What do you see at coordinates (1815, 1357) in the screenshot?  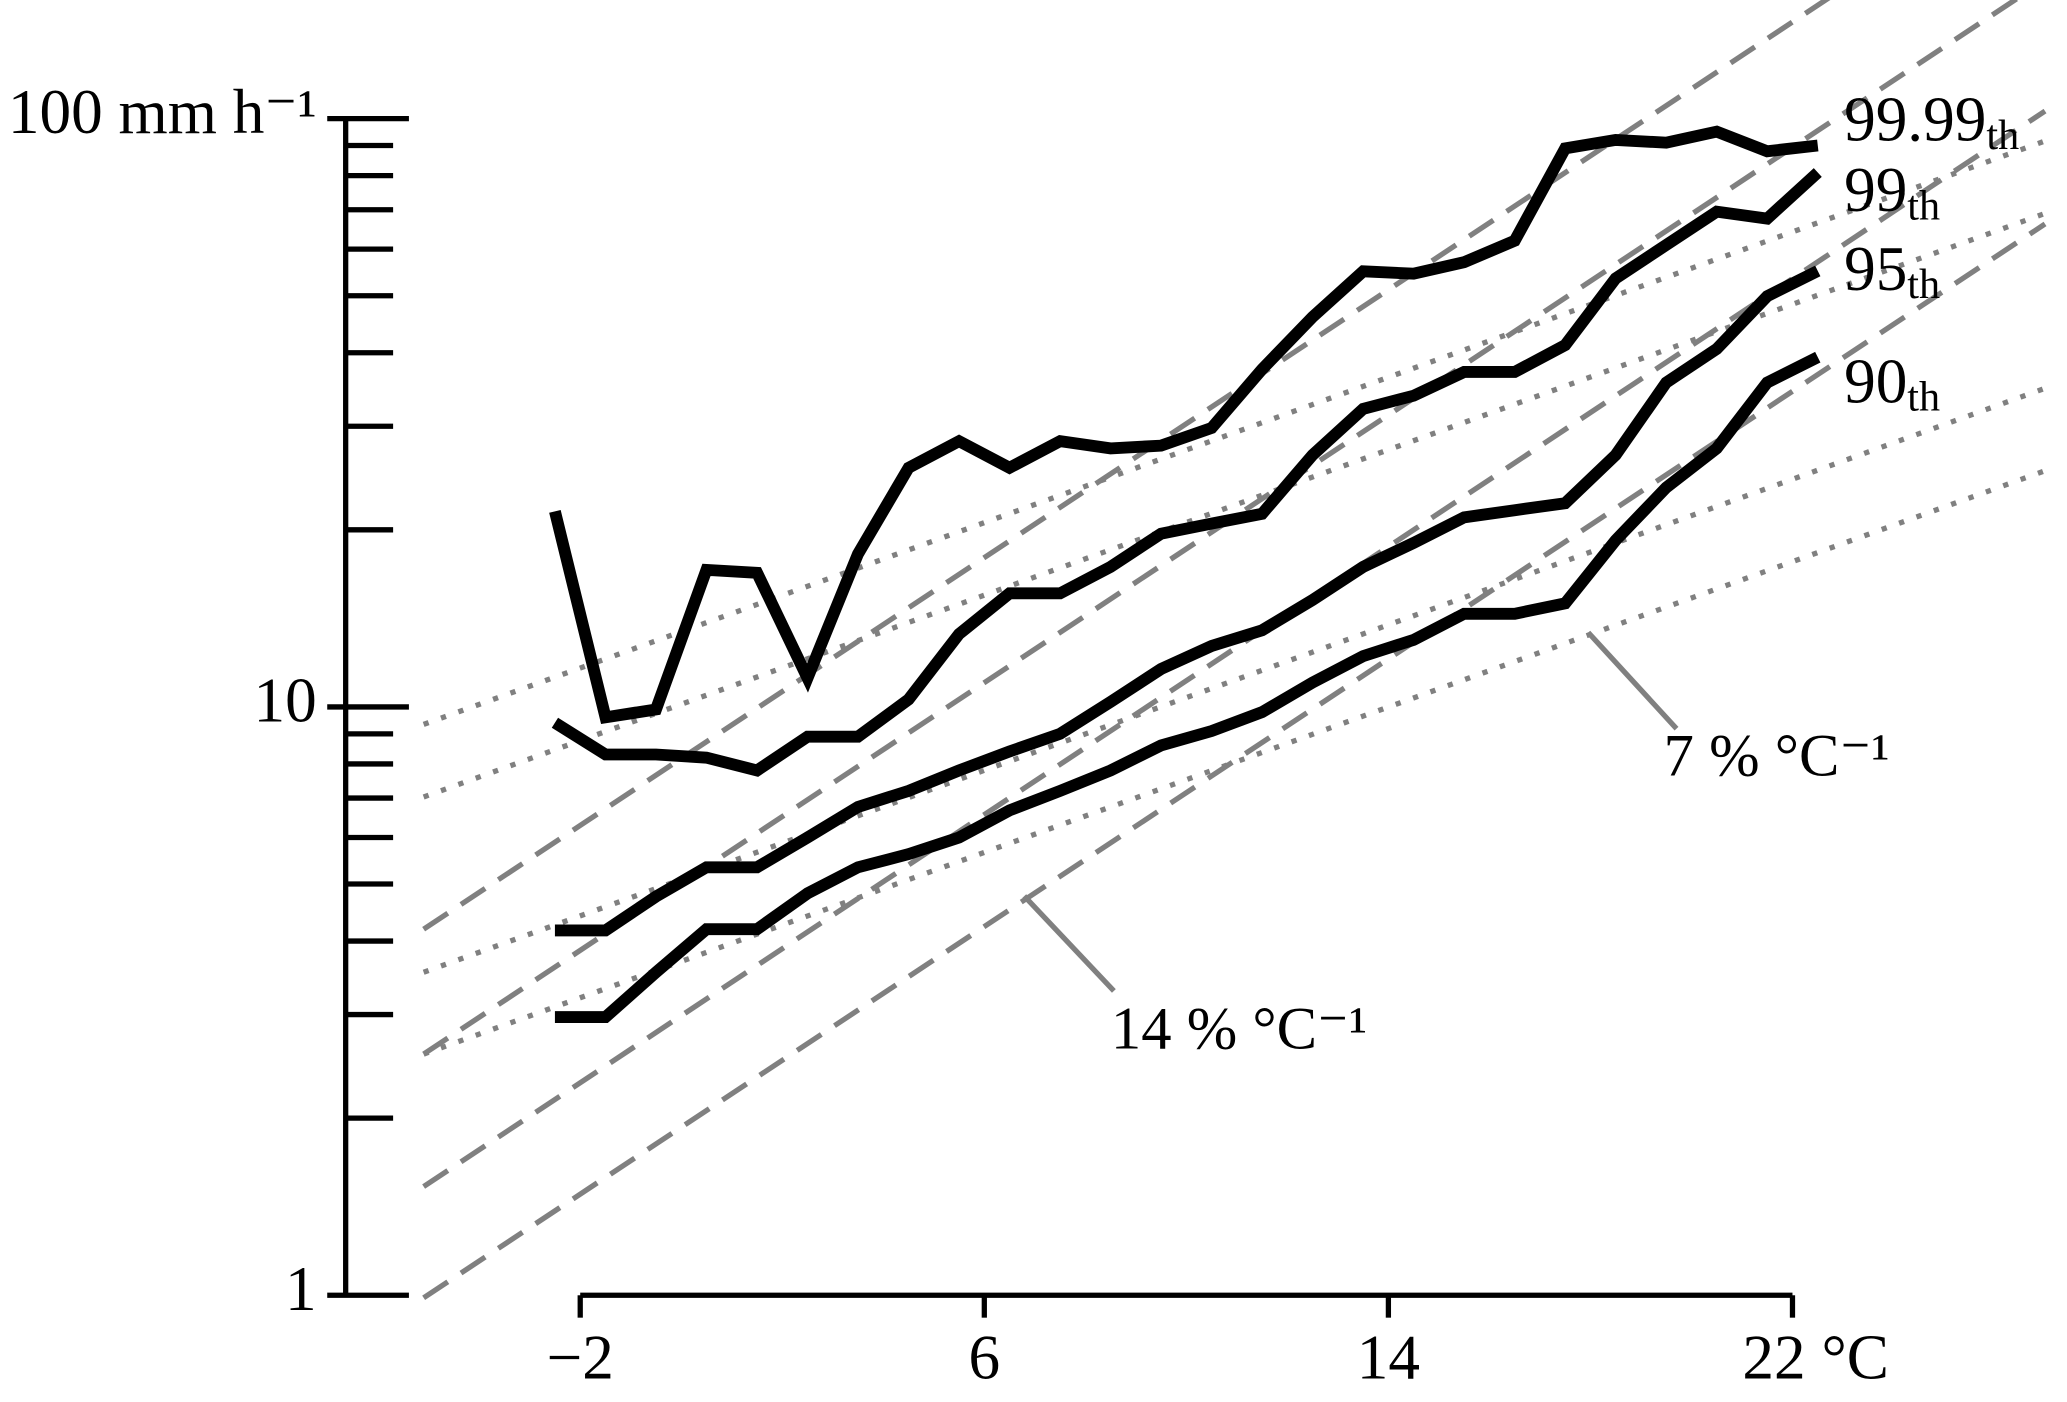 I see `x-tick-label: 22 °C` at bounding box center [1815, 1357].